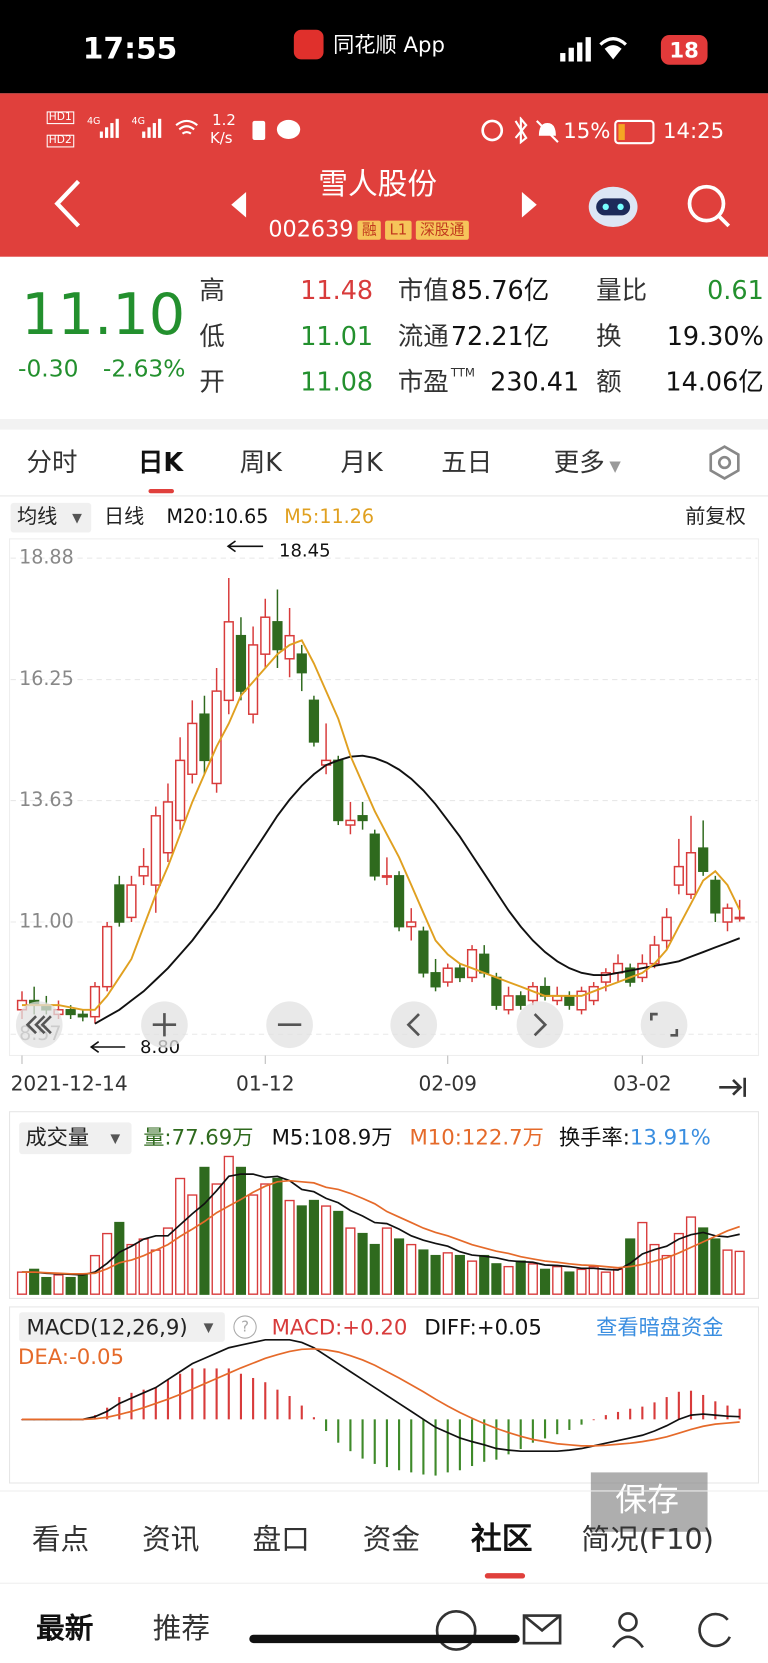 This screenshot has height=1663, width=768. I want to click on save-button, so click(649, 1502).